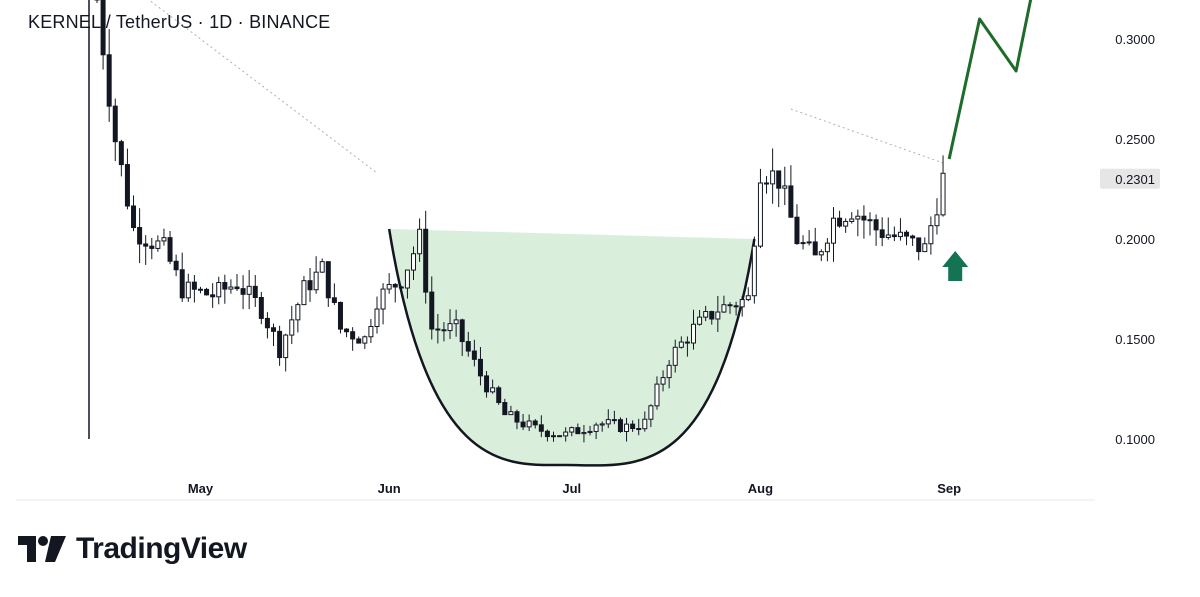 The width and height of the screenshot is (1200, 597). What do you see at coordinates (201, 488) in the screenshot?
I see `time-axis-label: May` at bounding box center [201, 488].